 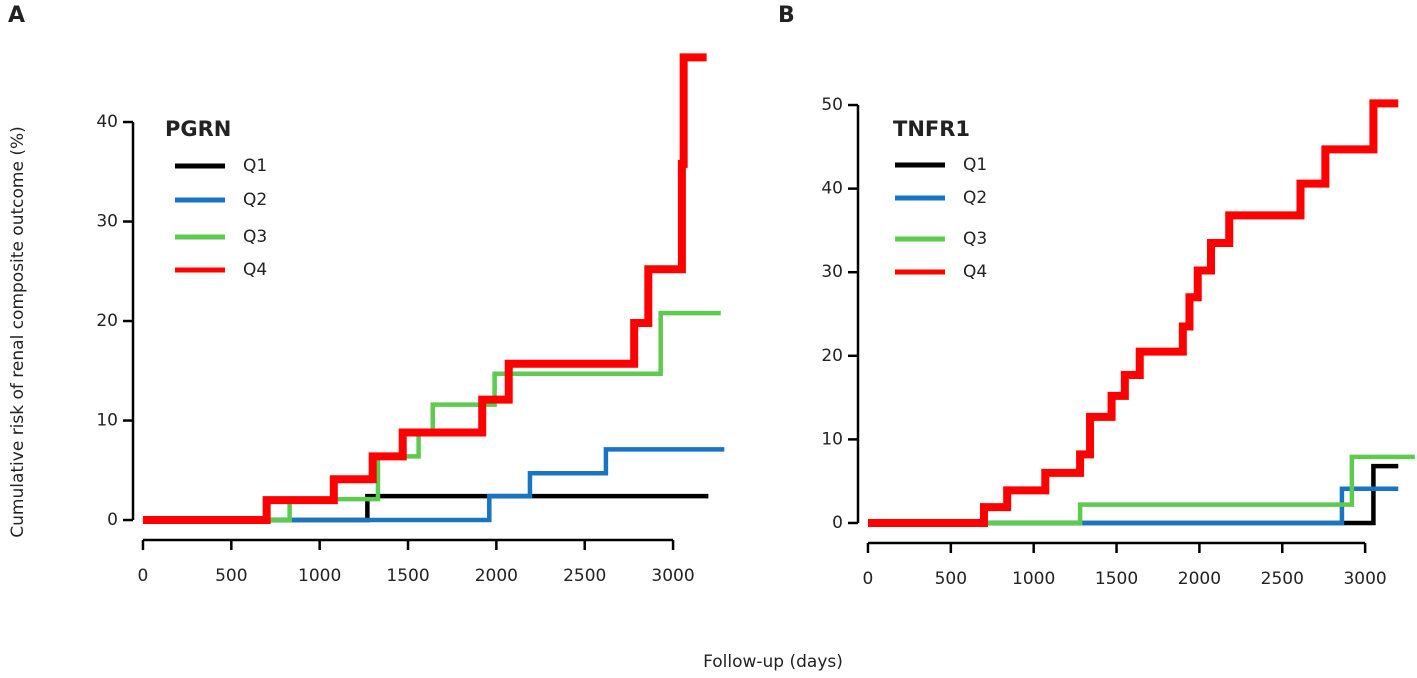 What do you see at coordinates (786, 15) in the screenshot?
I see `panel-label: B` at bounding box center [786, 15].